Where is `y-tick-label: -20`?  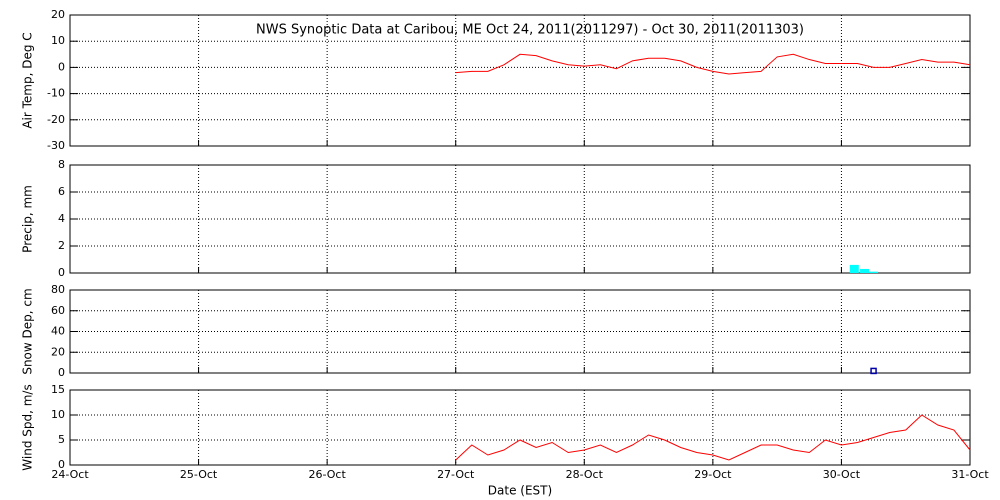 y-tick-label: -20 is located at coordinates (56, 119).